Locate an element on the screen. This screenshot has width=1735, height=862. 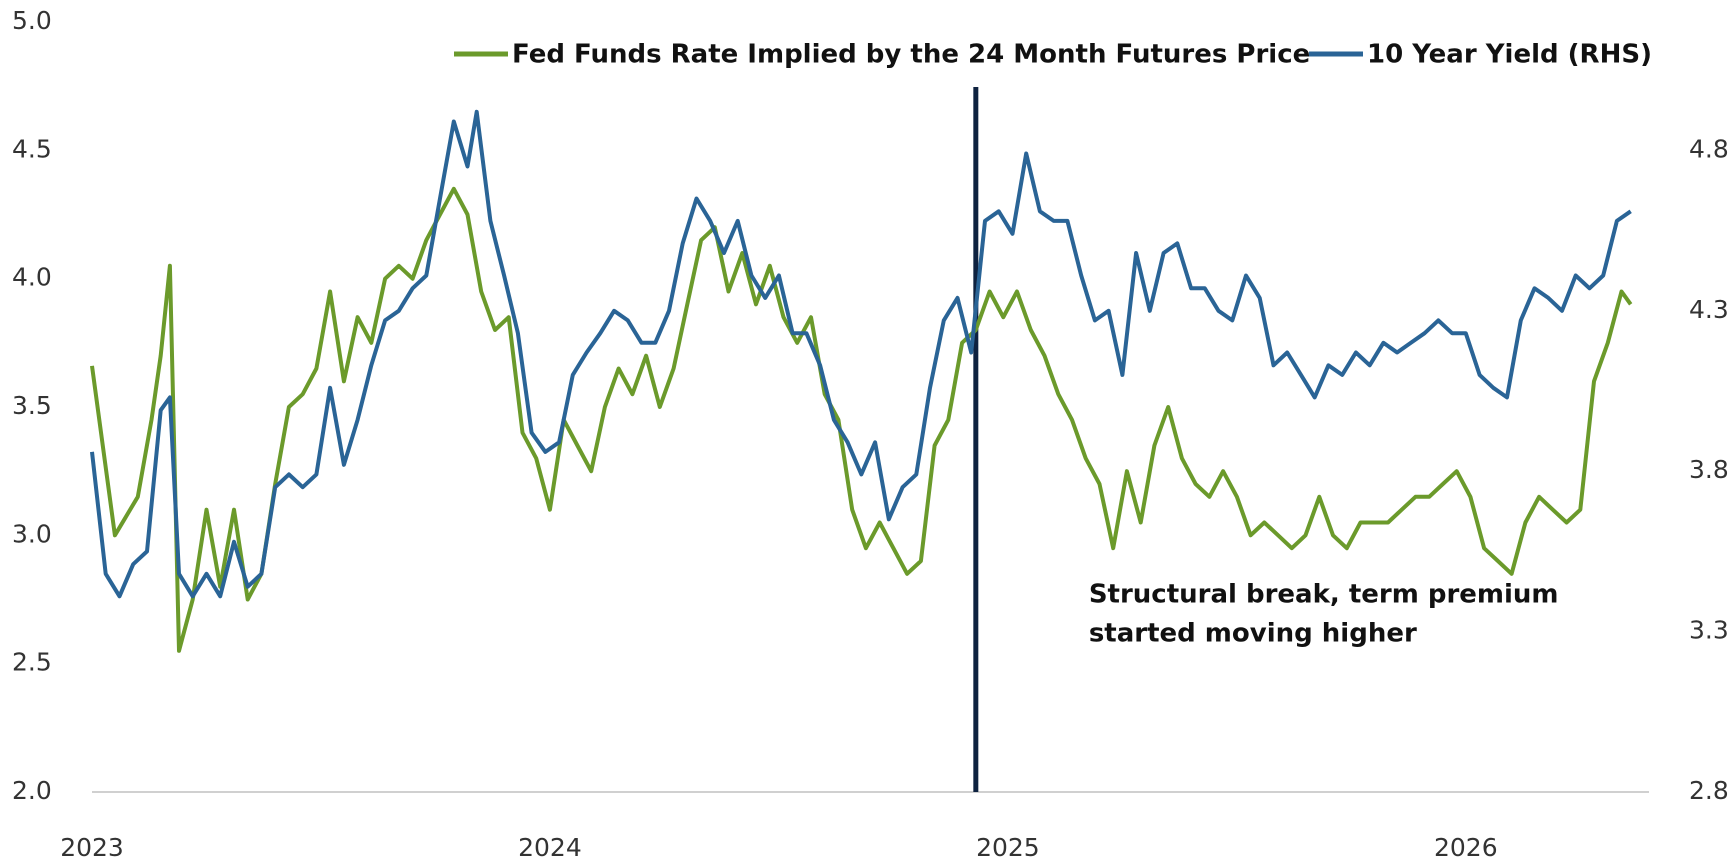
x-tick-label: 2023 is located at coordinates (92, 847).